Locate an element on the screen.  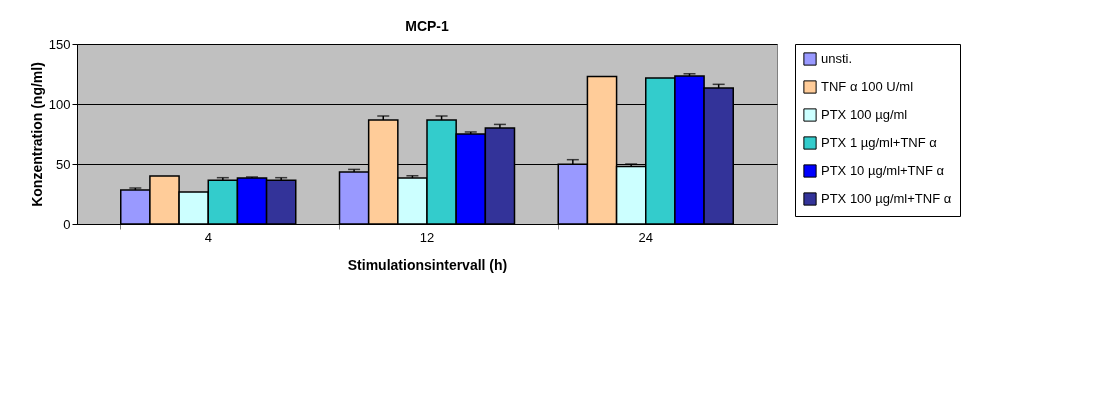
legend-label: unsti. is located at coordinates (837, 58).